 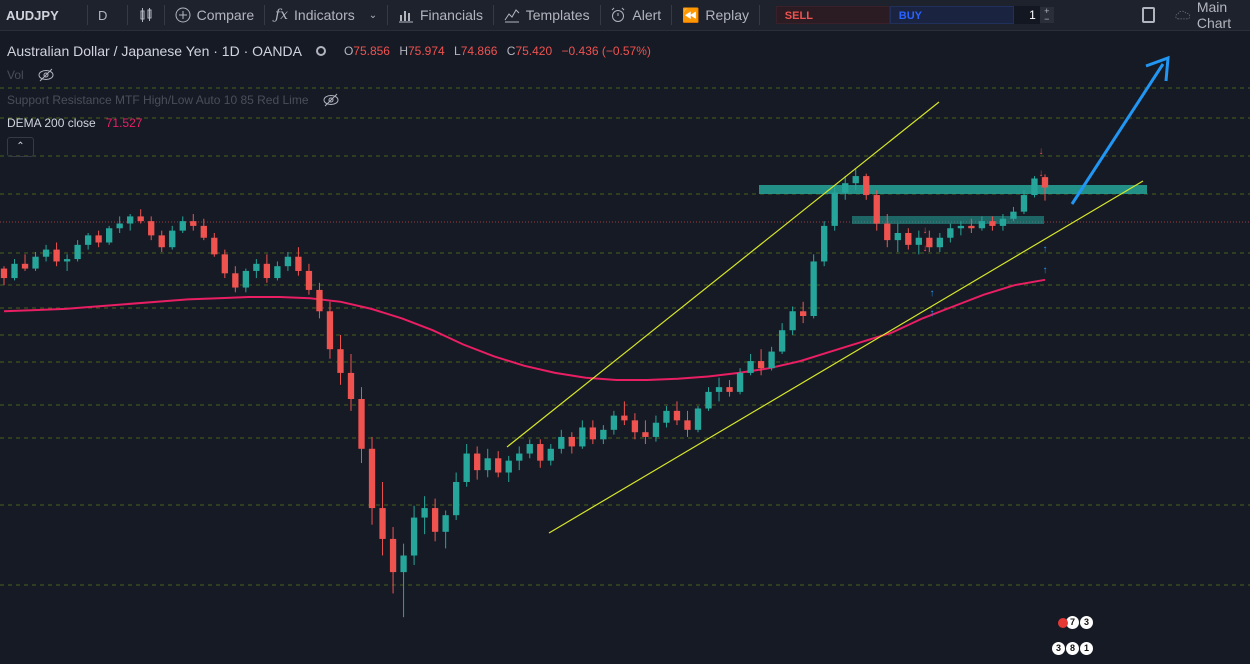 I want to click on quantity-stepper: + −, so click(x=1046, y=15).